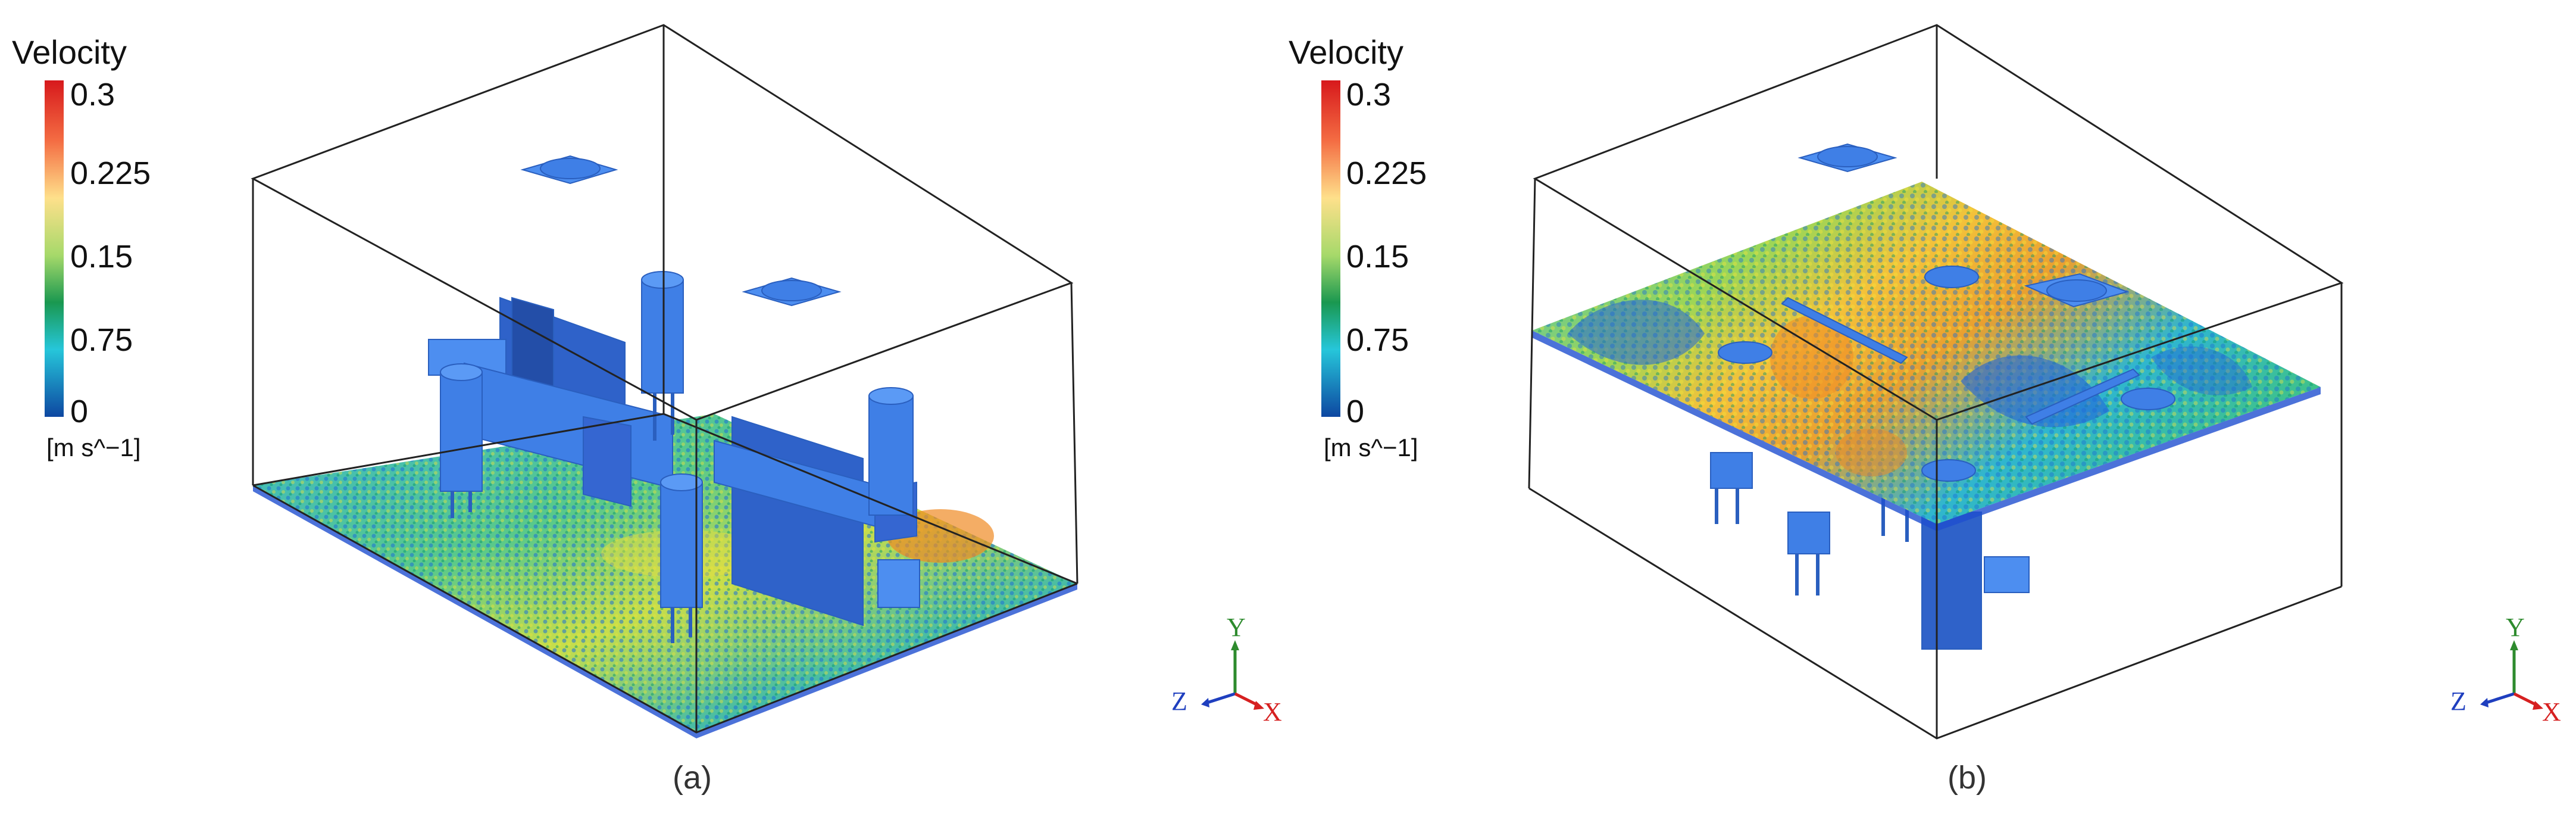  What do you see at coordinates (1847, 158) in the screenshot?
I see `ceiling-diffuser` at bounding box center [1847, 158].